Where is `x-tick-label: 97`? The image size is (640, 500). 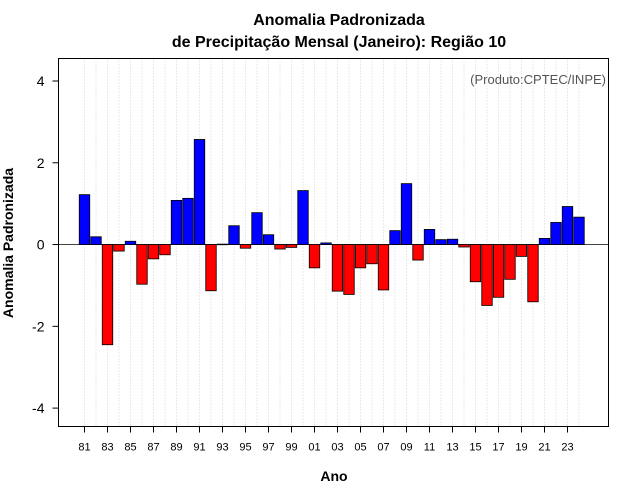 x-tick-label: 97 is located at coordinates (268, 448).